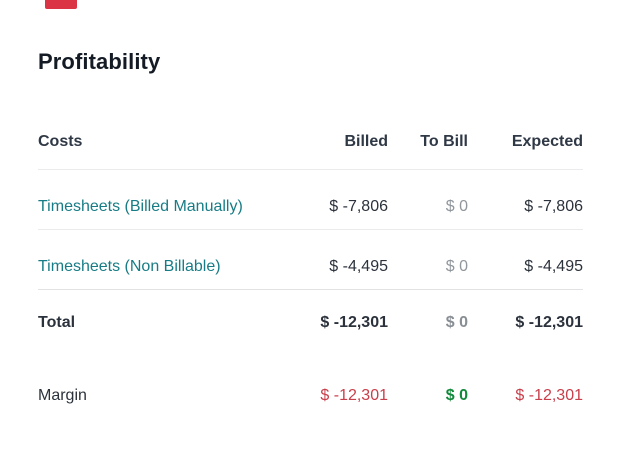 Image resolution: width=630 pixels, height=450 pixels. What do you see at coordinates (358, 266) in the screenshot?
I see `billed-value: $ -4,495` at bounding box center [358, 266].